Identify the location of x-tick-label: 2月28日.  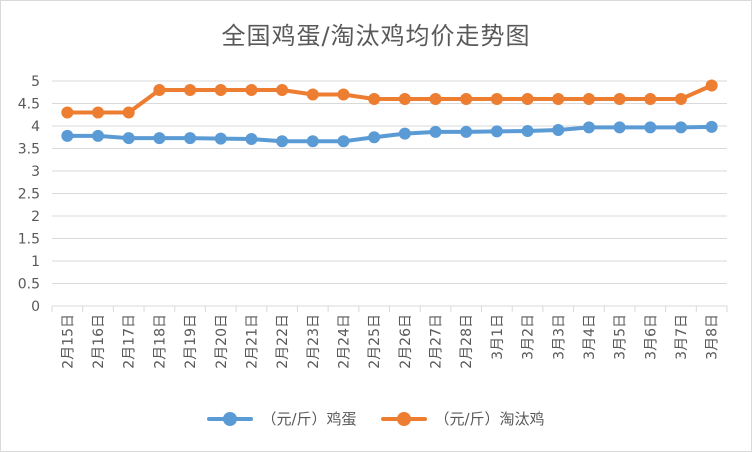
(467, 341).